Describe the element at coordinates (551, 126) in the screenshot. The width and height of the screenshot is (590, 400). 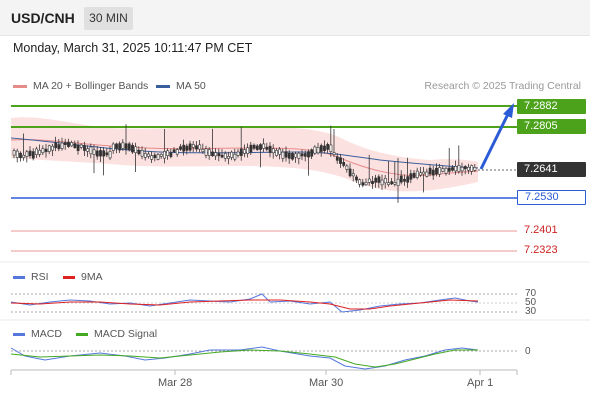
I see `resistance-1-label: 7.2805` at that location.